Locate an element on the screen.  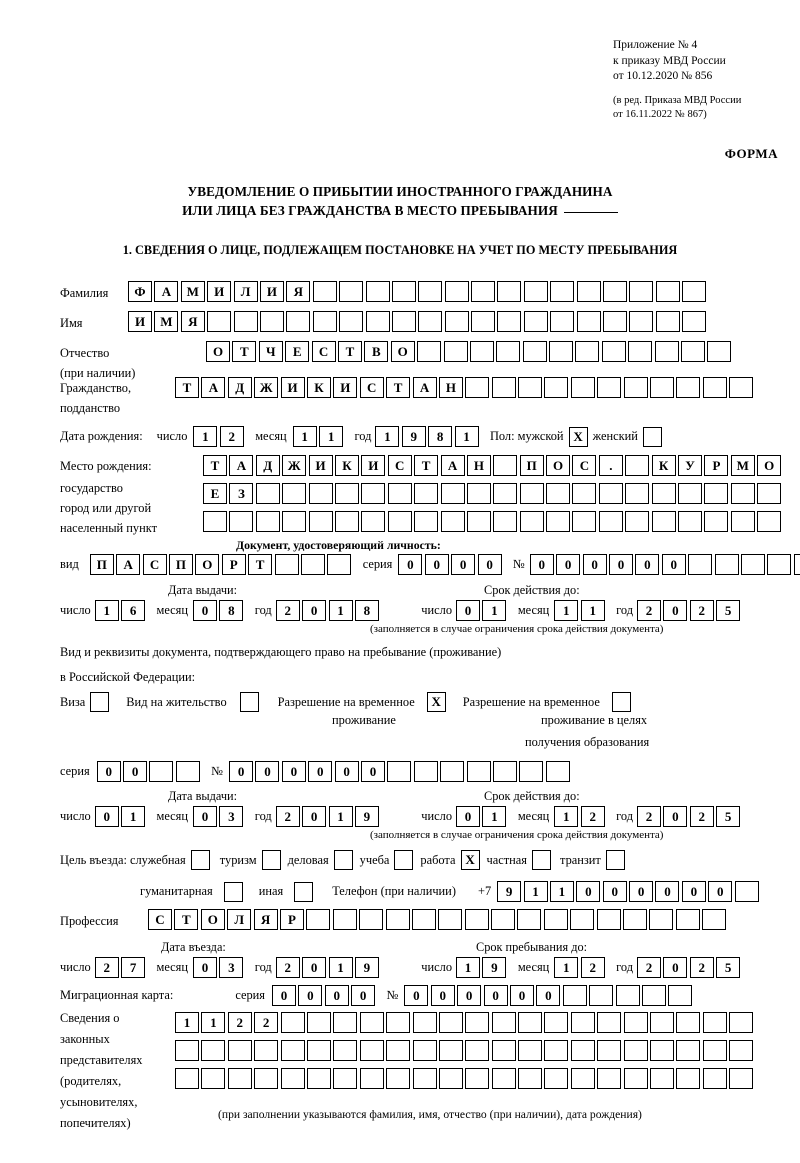
char-cell: В is located at coordinates (376, 351).